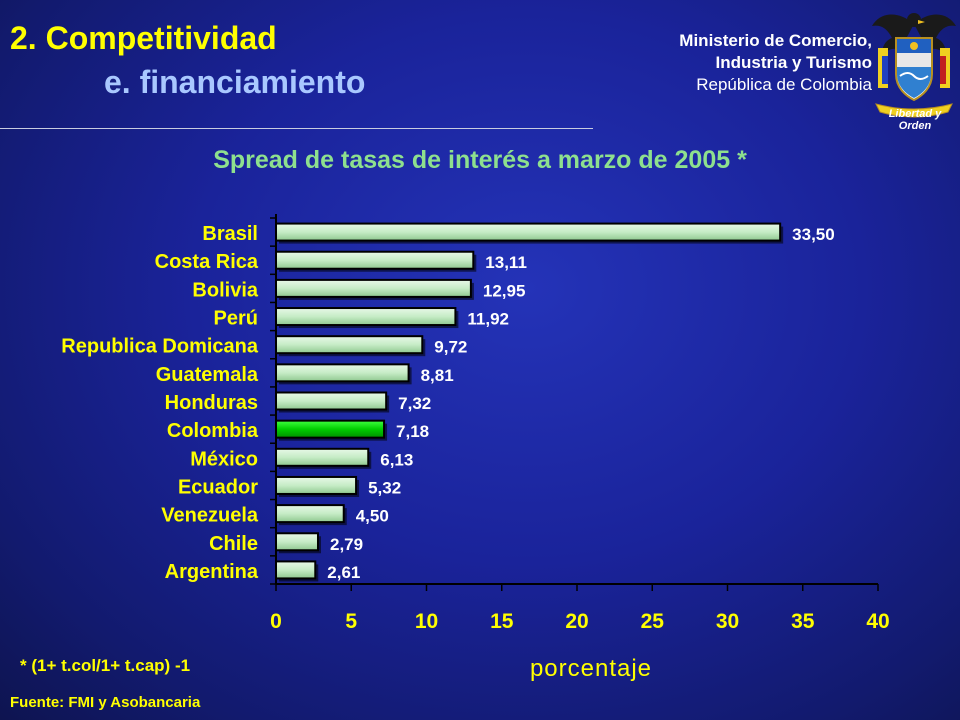 The image size is (960, 720). Describe the element at coordinates (426, 621) in the screenshot. I see `x-tick-label: 10` at that location.